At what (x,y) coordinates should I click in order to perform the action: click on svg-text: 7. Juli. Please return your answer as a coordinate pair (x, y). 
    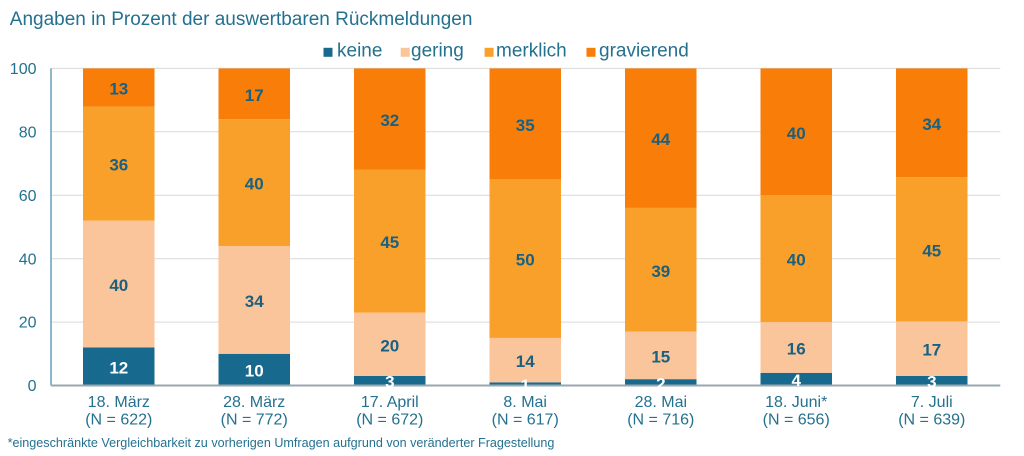
    Looking at the image, I should click on (932, 402).